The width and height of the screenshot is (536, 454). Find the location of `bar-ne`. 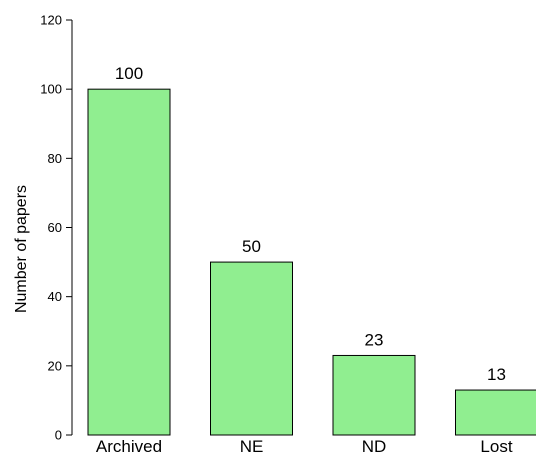

bar-ne is located at coordinates (251, 348).